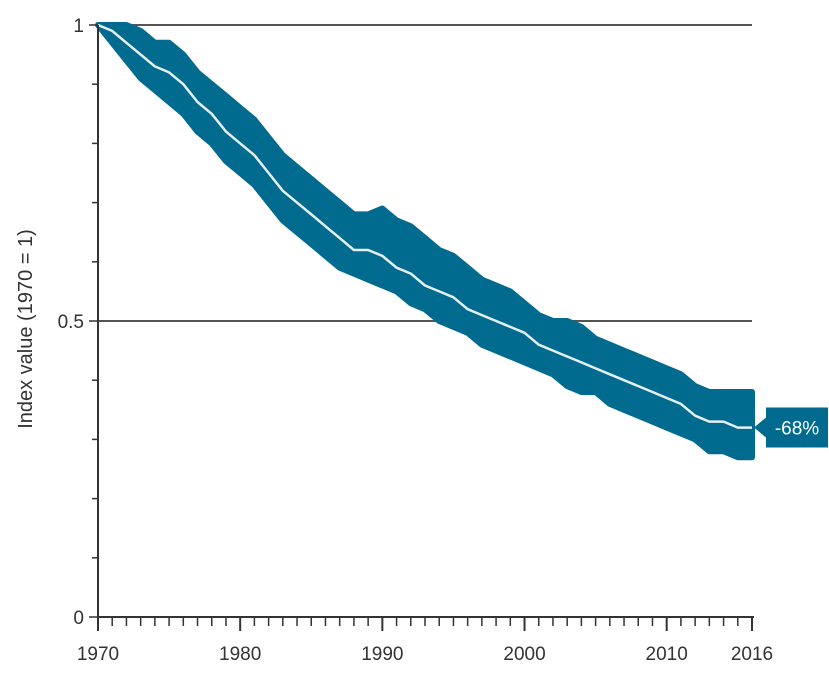 Image resolution: width=829 pixels, height=680 pixels. Describe the element at coordinates (71, 322) in the screenshot. I see `y-tick-label: 0.5` at that location.